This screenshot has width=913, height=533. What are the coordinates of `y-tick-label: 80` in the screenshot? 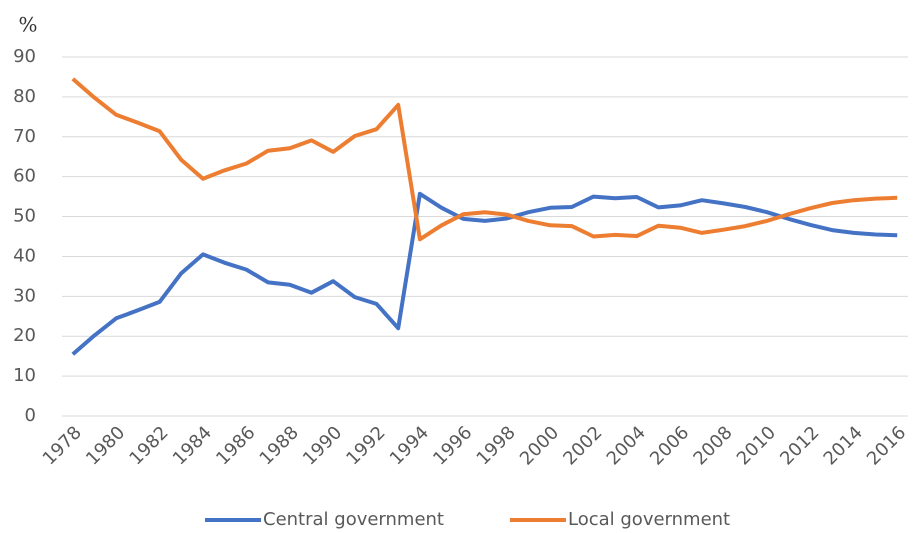 It's located at (24, 96).